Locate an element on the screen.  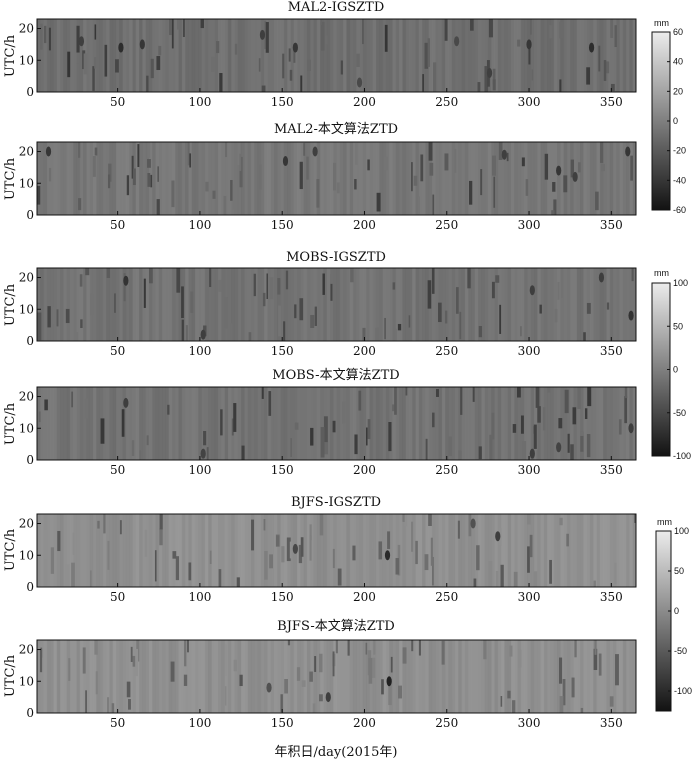
x-tick-label: 50 is located at coordinates (117, 723).